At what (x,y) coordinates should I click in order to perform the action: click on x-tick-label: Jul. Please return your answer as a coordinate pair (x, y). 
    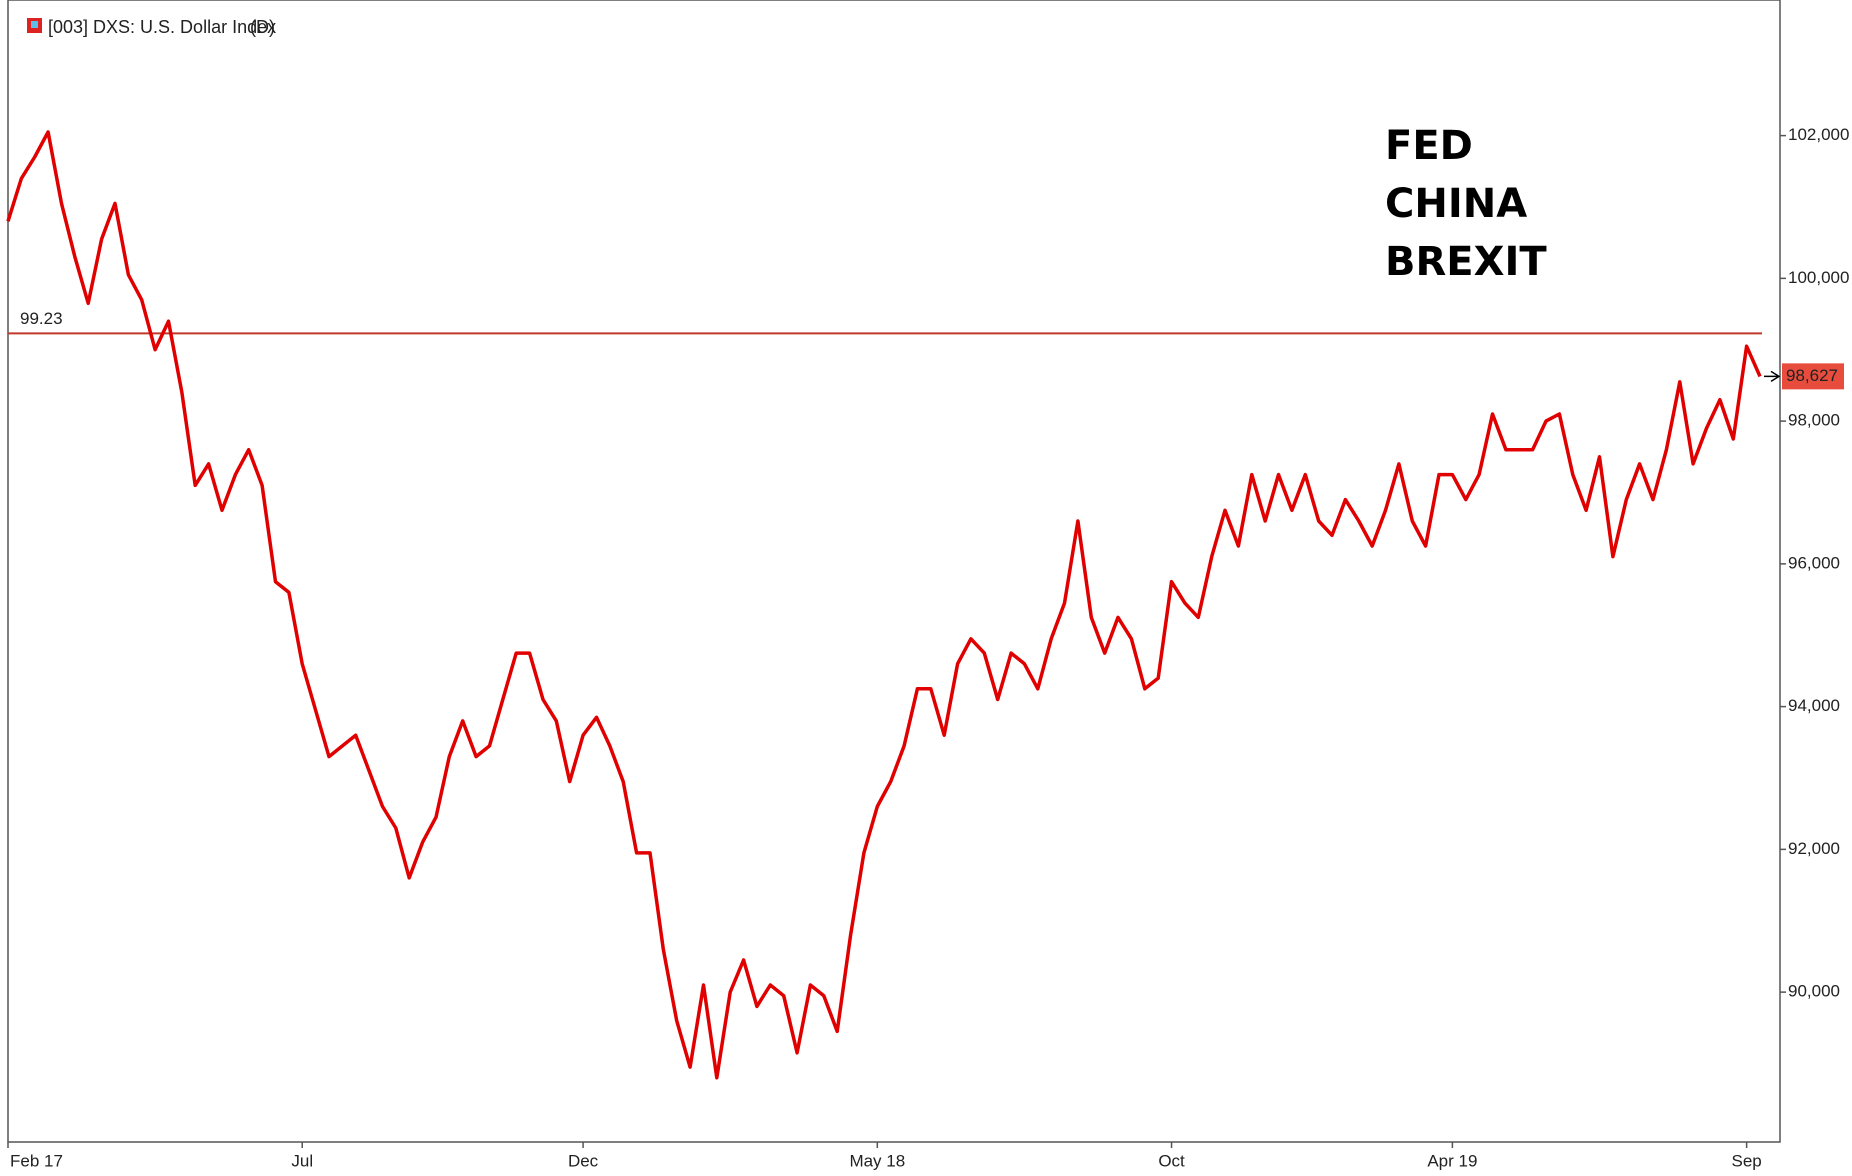
    Looking at the image, I should click on (302, 1160).